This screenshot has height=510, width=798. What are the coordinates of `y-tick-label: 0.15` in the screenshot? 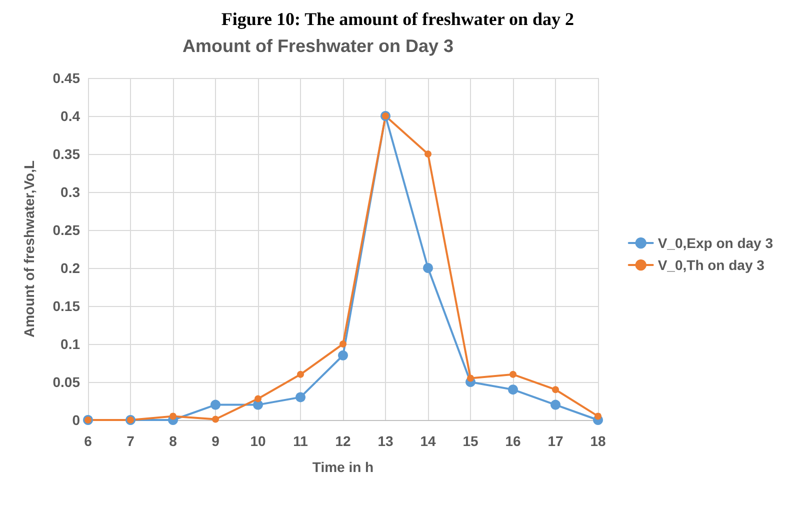 It's located at (66, 306).